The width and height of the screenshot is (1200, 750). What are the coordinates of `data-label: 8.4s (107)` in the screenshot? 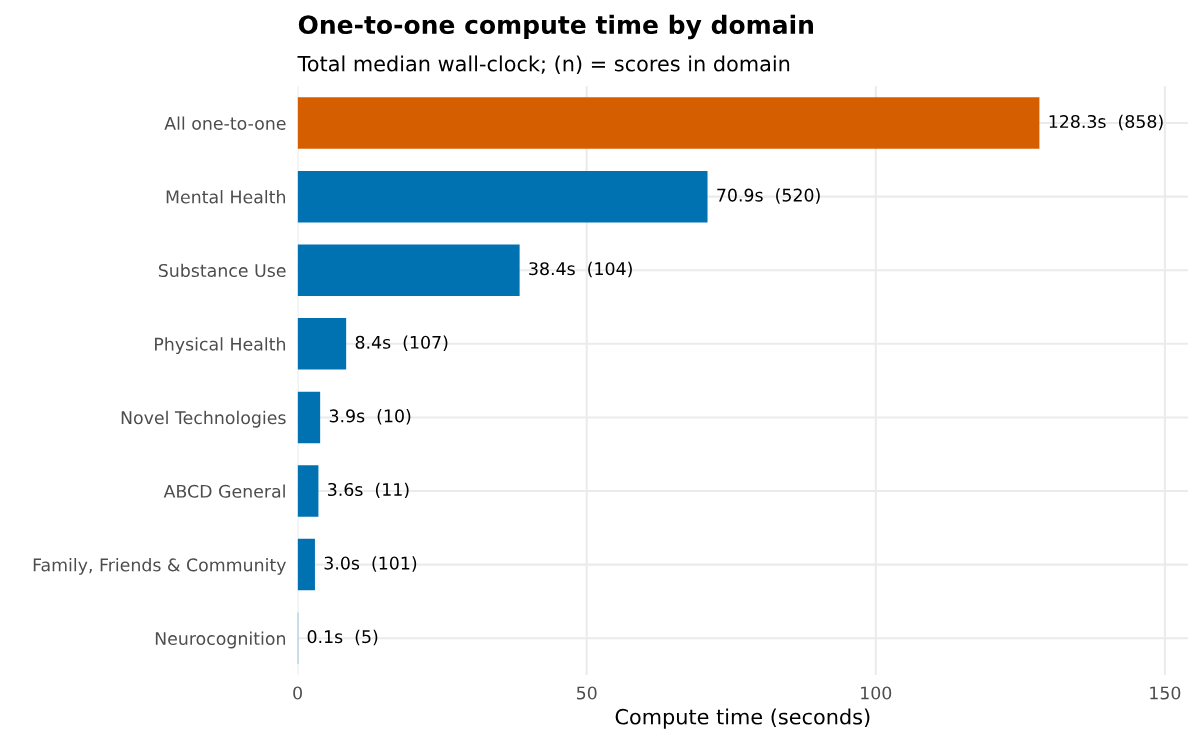 It's located at (401, 343).